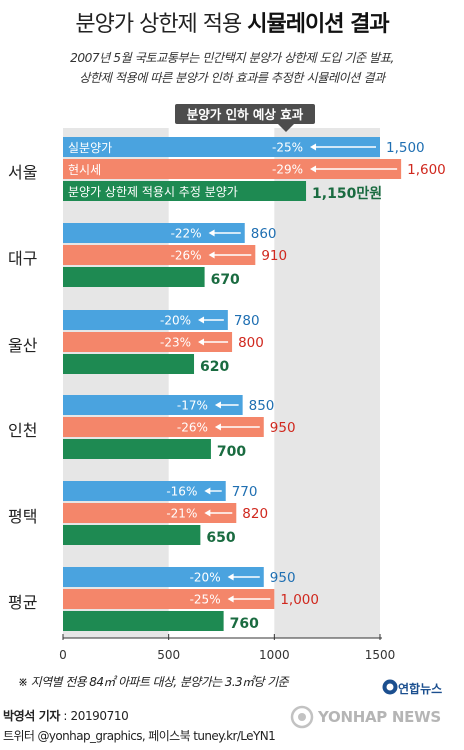  What do you see at coordinates (426, 170) in the screenshot?
I see `value-label: 1,600` at bounding box center [426, 170].